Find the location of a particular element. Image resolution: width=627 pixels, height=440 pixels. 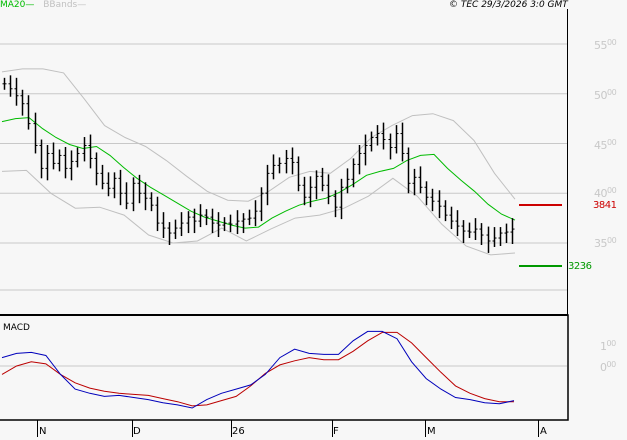

macd-panel-title: MACD is located at coordinates (16, 328).